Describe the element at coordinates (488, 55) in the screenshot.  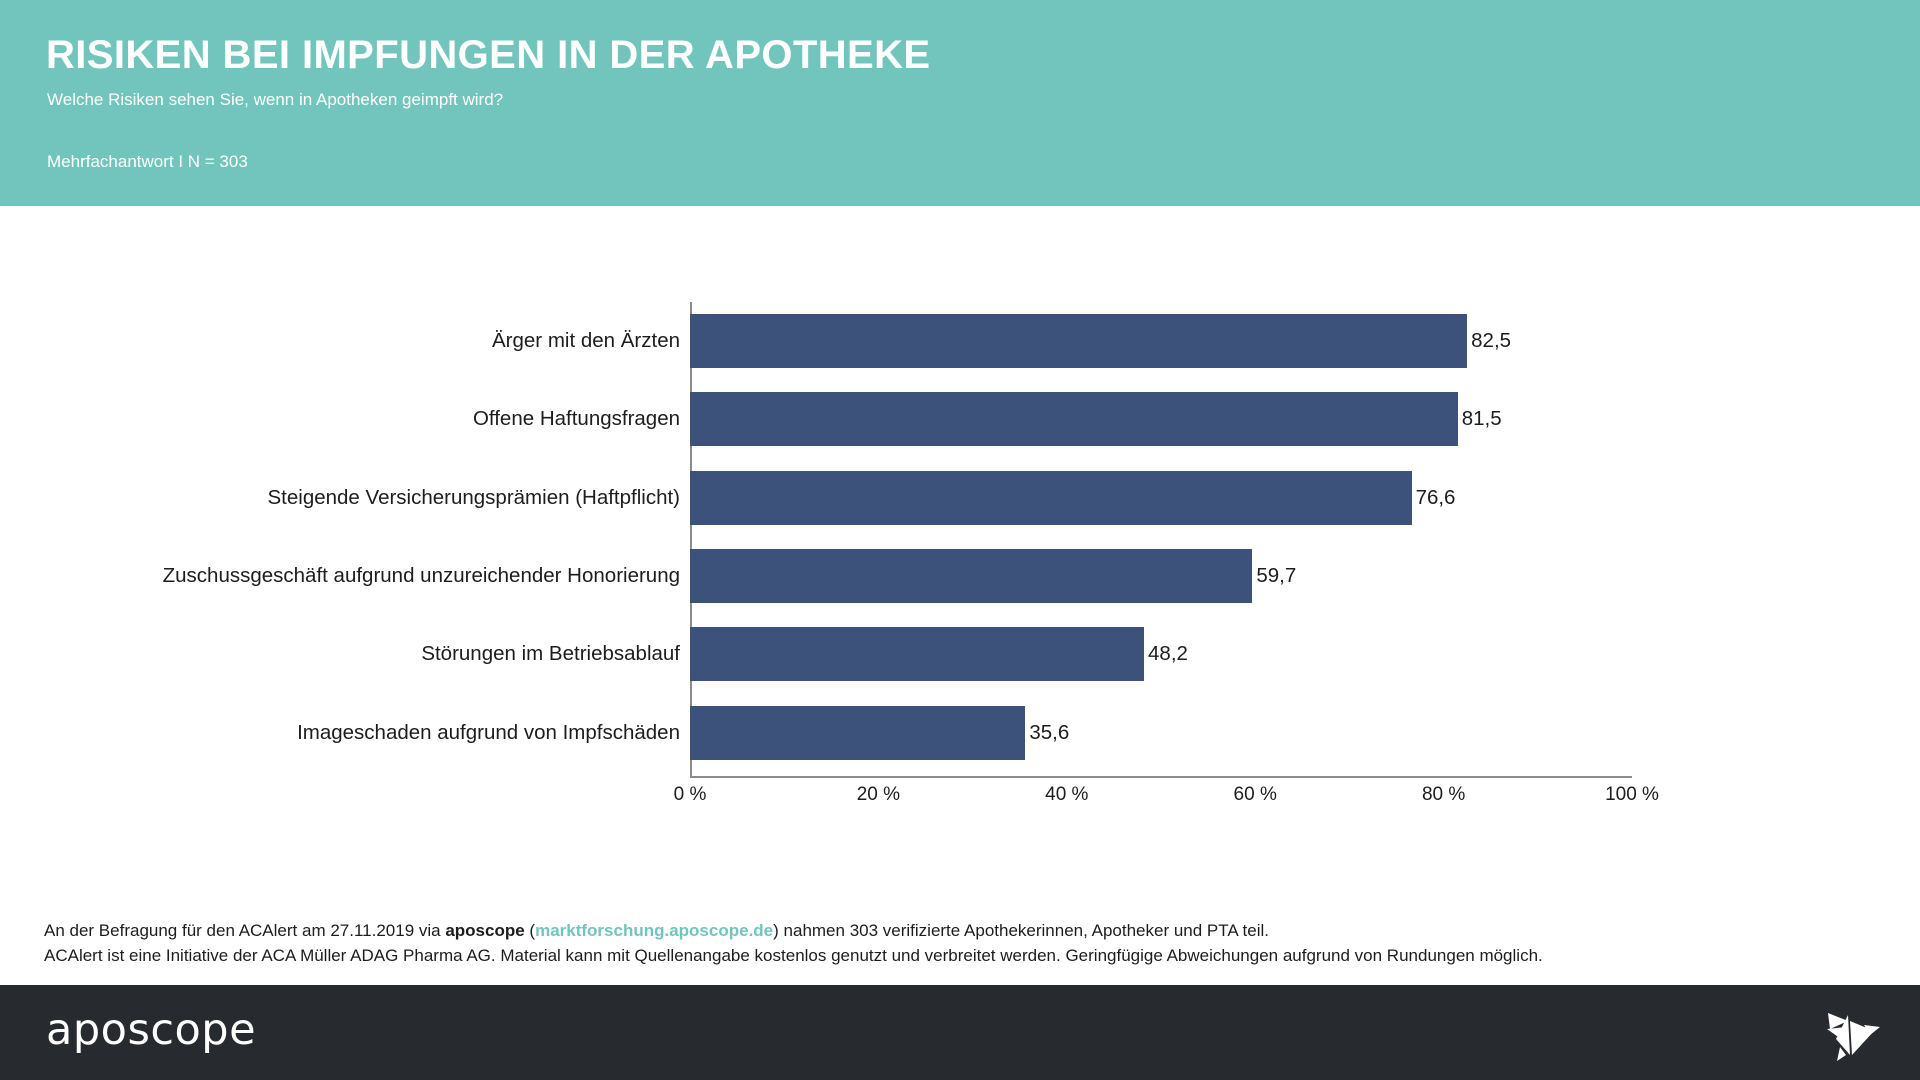
I see `page-title: RISIKEN BEI IMPFUNGEN IN DER APOTHEKE` at that location.